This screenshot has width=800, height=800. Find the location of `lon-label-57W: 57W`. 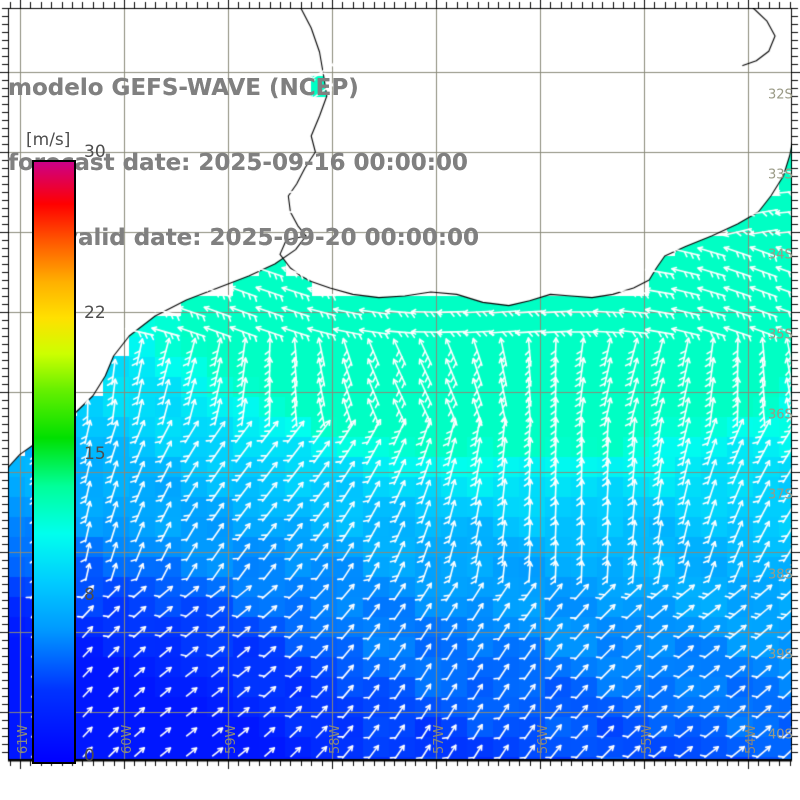

lon-label-57W: 57W is located at coordinates (439, 739).